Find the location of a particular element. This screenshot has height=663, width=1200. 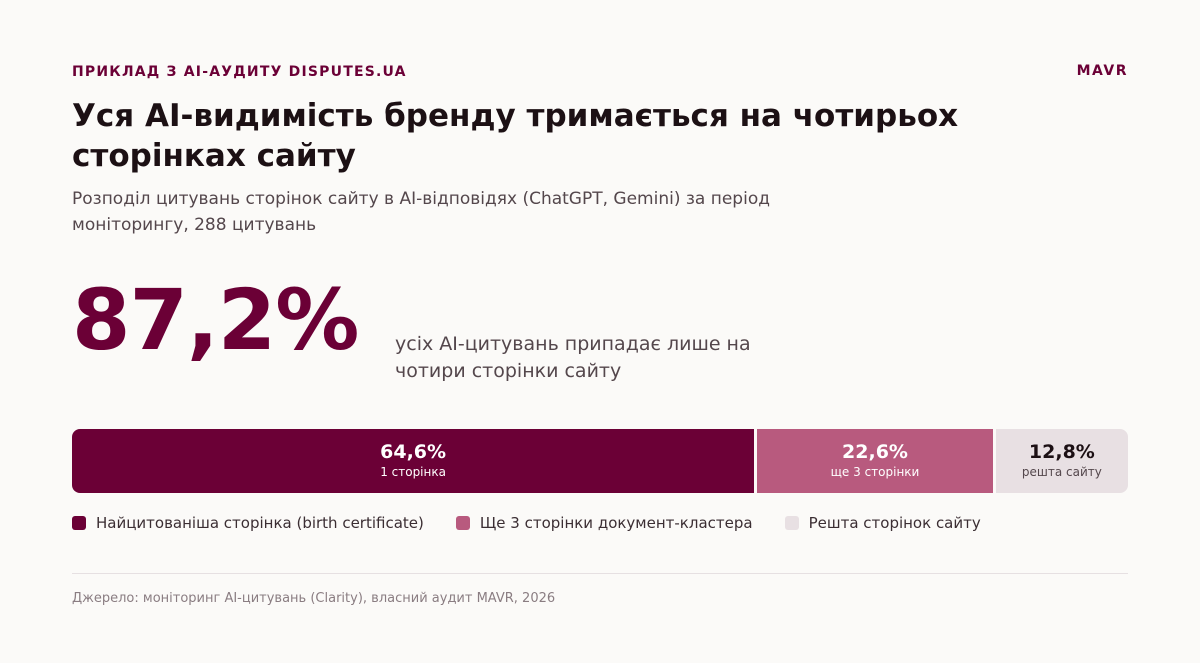

legend-label: Ще 3 сторінки документ-кластера is located at coordinates (616, 523).